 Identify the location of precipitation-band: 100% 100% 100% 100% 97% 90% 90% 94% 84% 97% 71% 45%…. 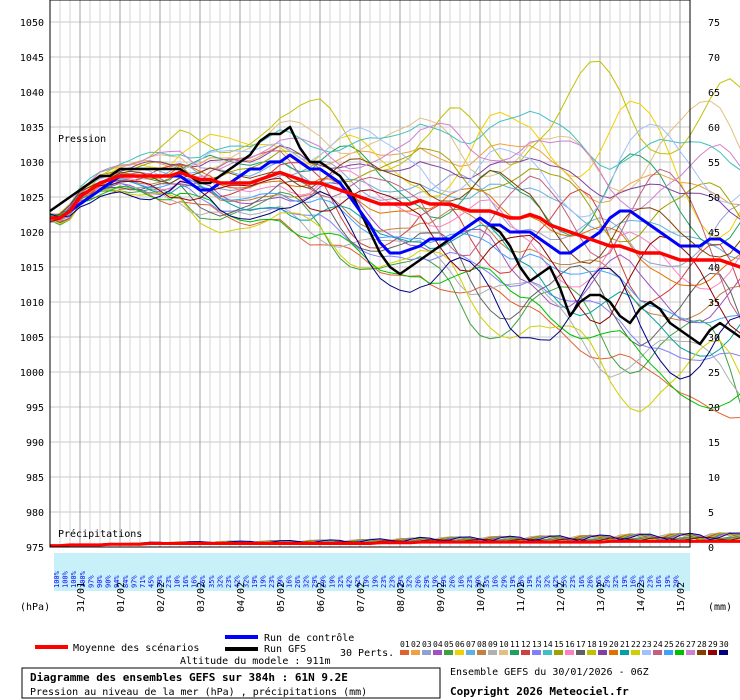
(395, 565).